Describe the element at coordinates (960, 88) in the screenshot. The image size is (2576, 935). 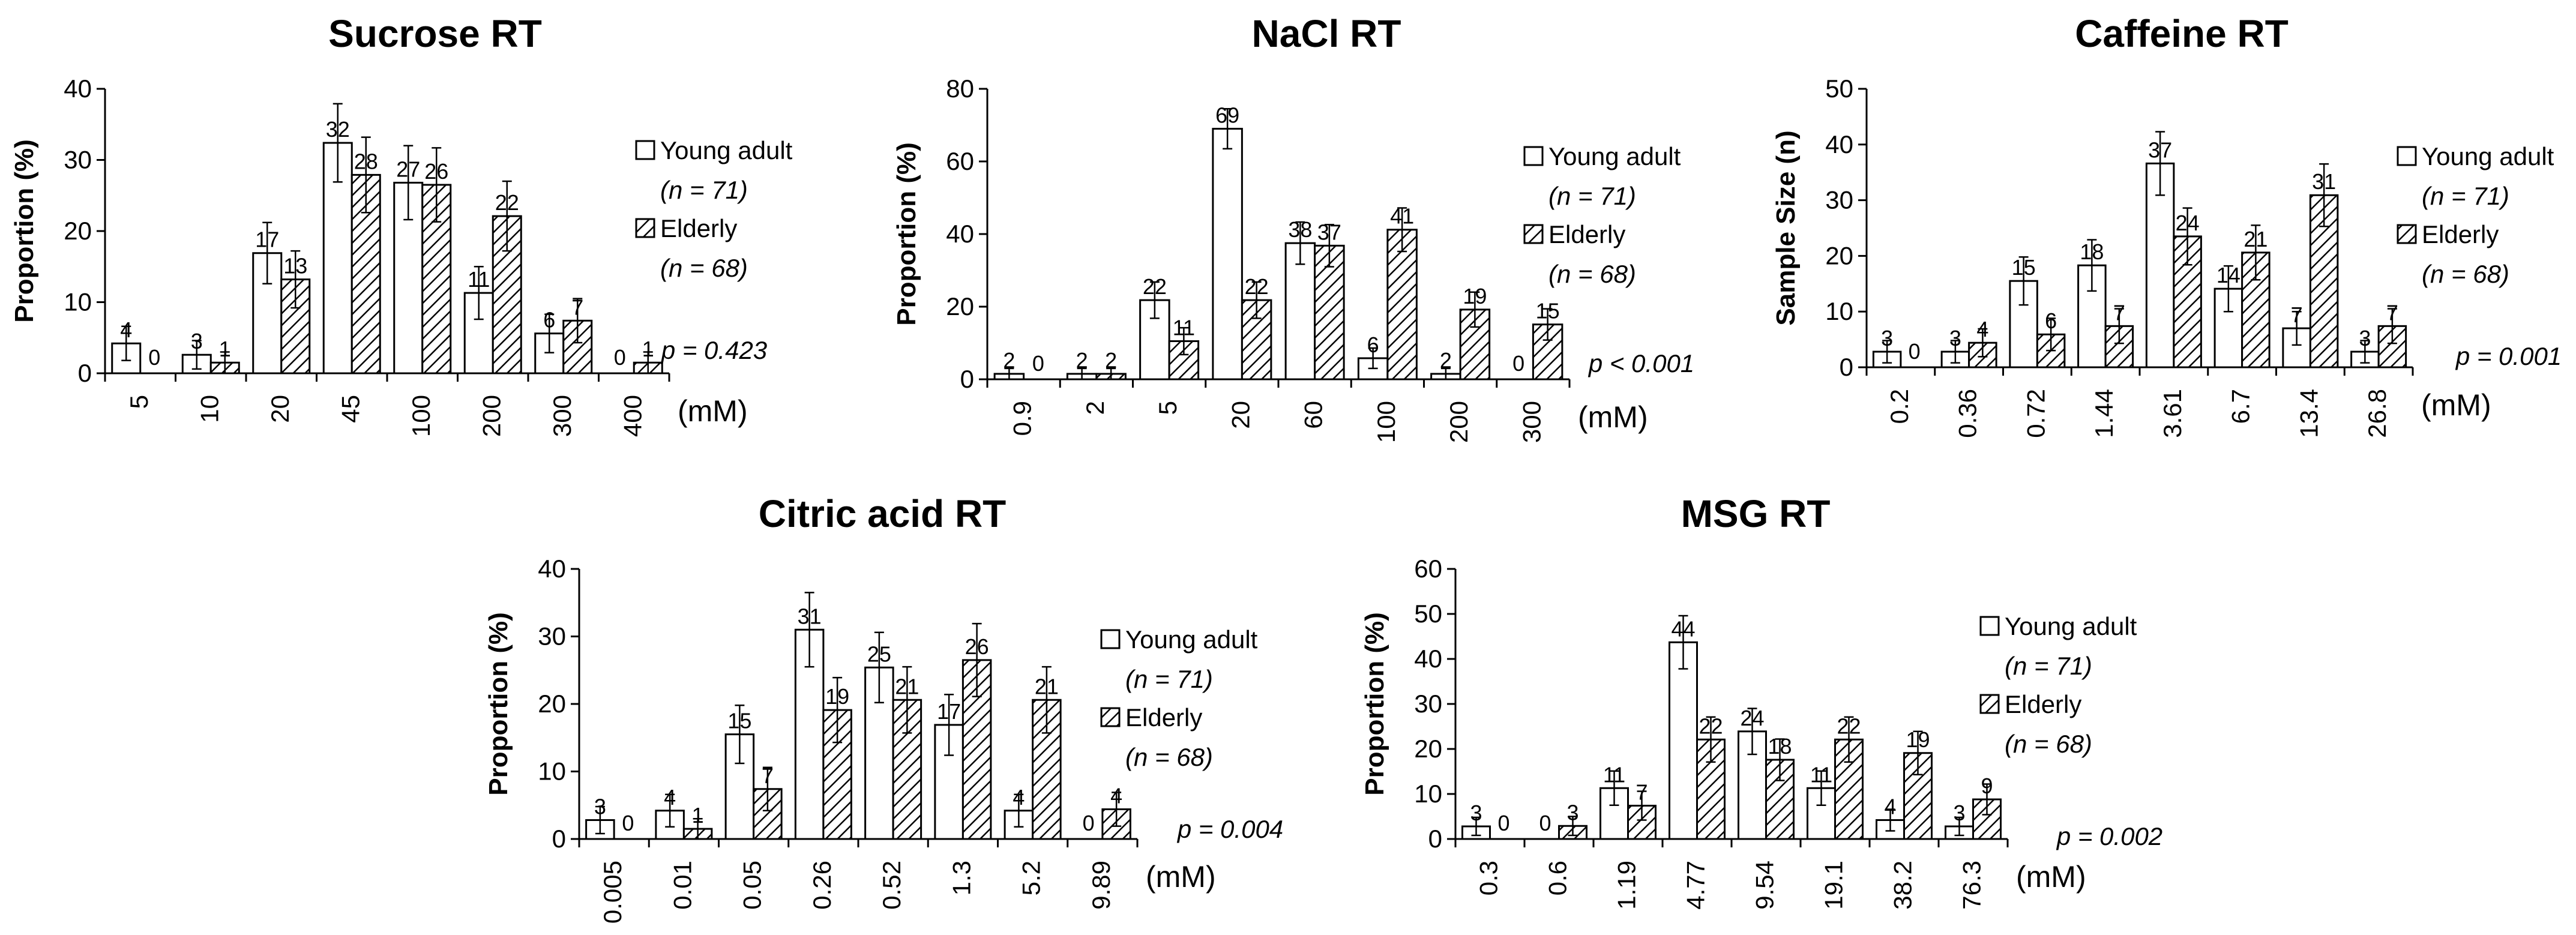
I see `y-tick-label: 80` at that location.